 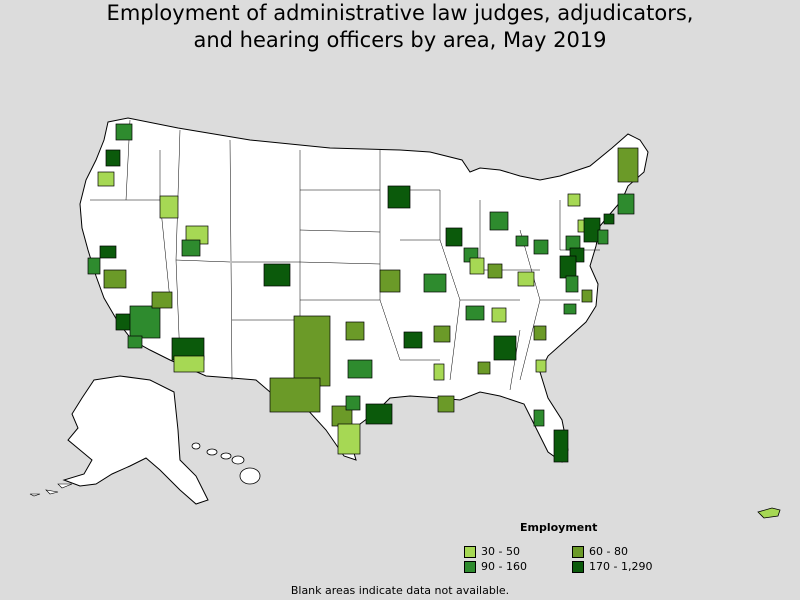 I want to click on metro-salem, so click(x=106, y=179).